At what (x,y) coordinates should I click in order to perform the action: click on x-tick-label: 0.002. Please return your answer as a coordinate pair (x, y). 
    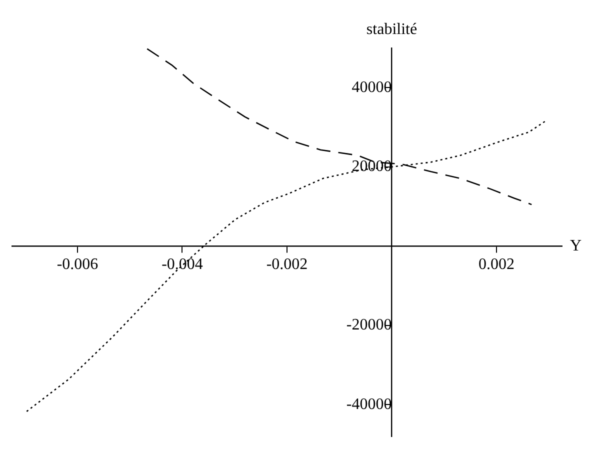
    Looking at the image, I should click on (496, 264).